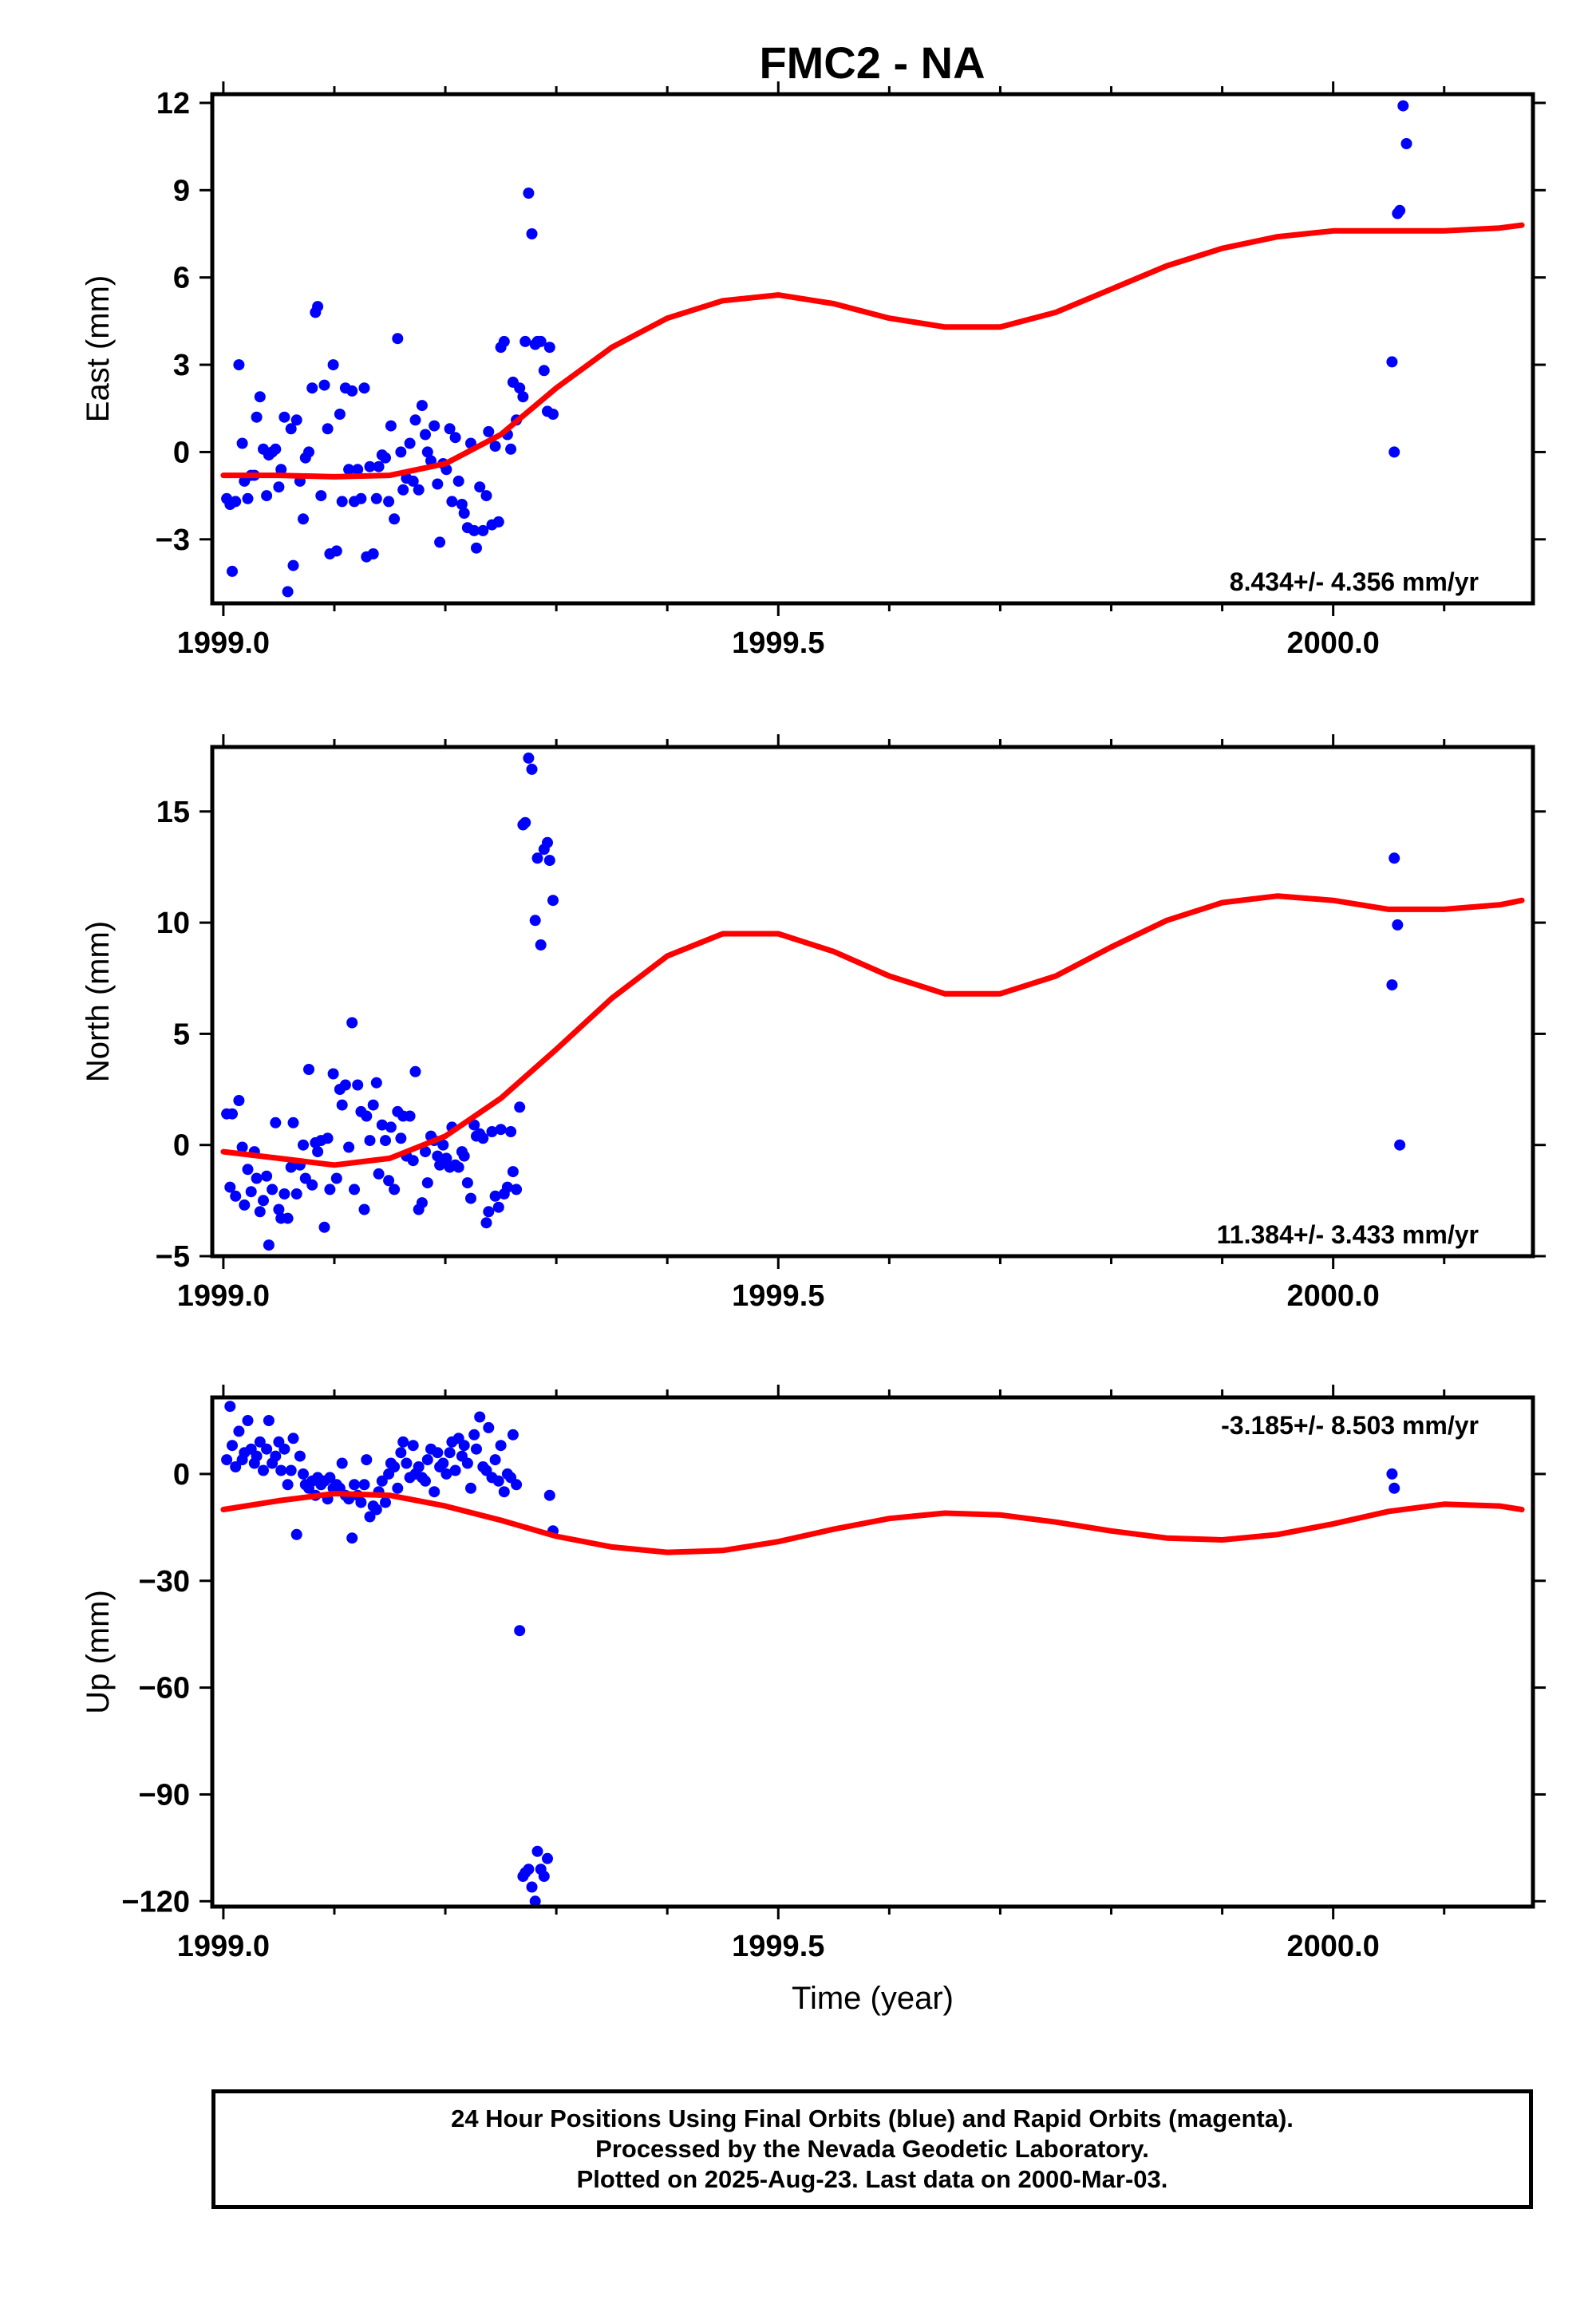 The height and width of the screenshot is (2316, 1596). What do you see at coordinates (173, 812) in the screenshot?
I see `y-tick-label: 15` at bounding box center [173, 812].